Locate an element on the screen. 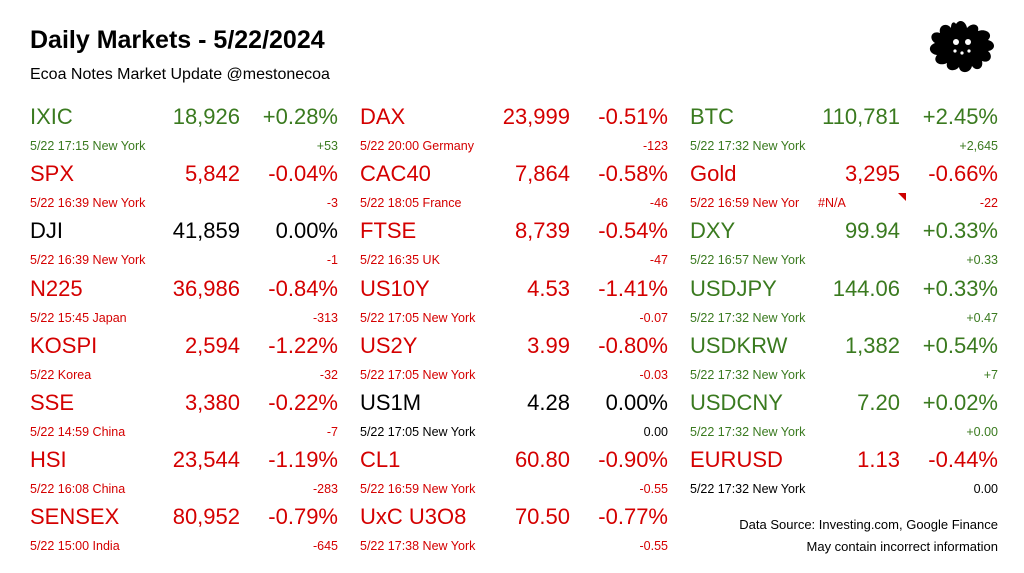 The height and width of the screenshot is (573, 1024). quote-symbol: DXY is located at coordinates (713, 231).